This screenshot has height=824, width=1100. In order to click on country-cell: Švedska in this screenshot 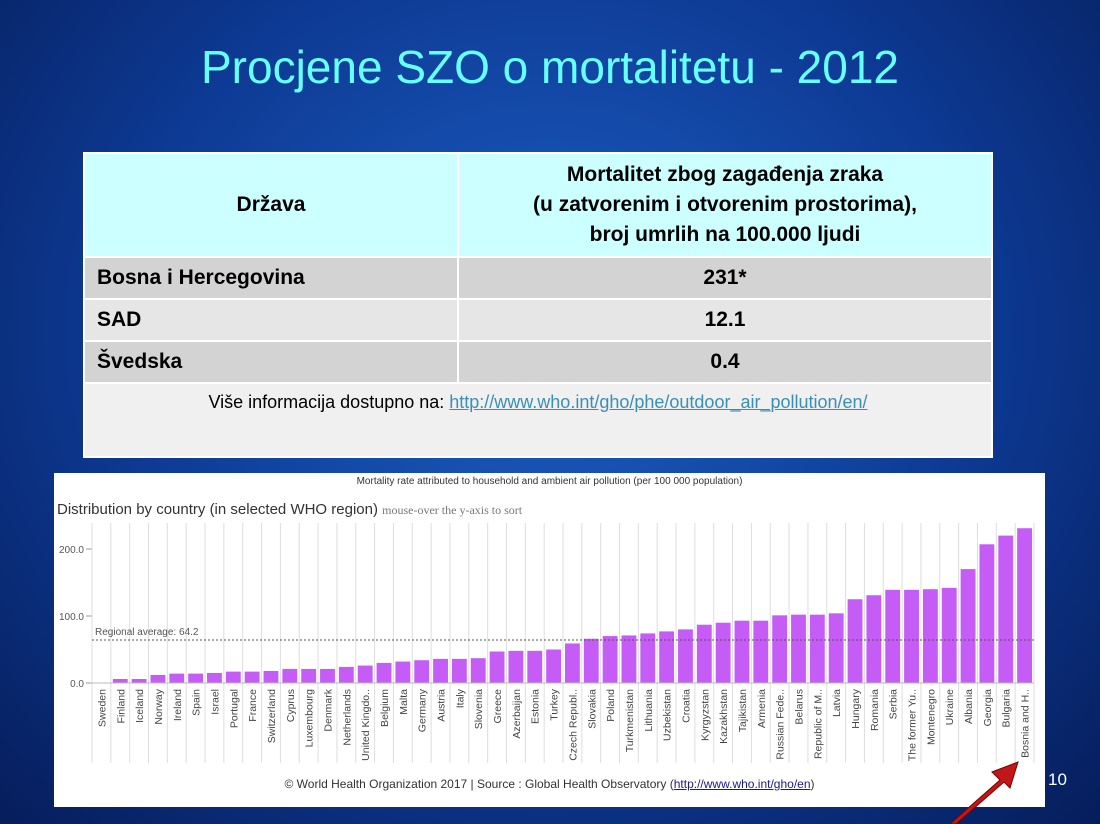, I will do `click(271, 362)`.